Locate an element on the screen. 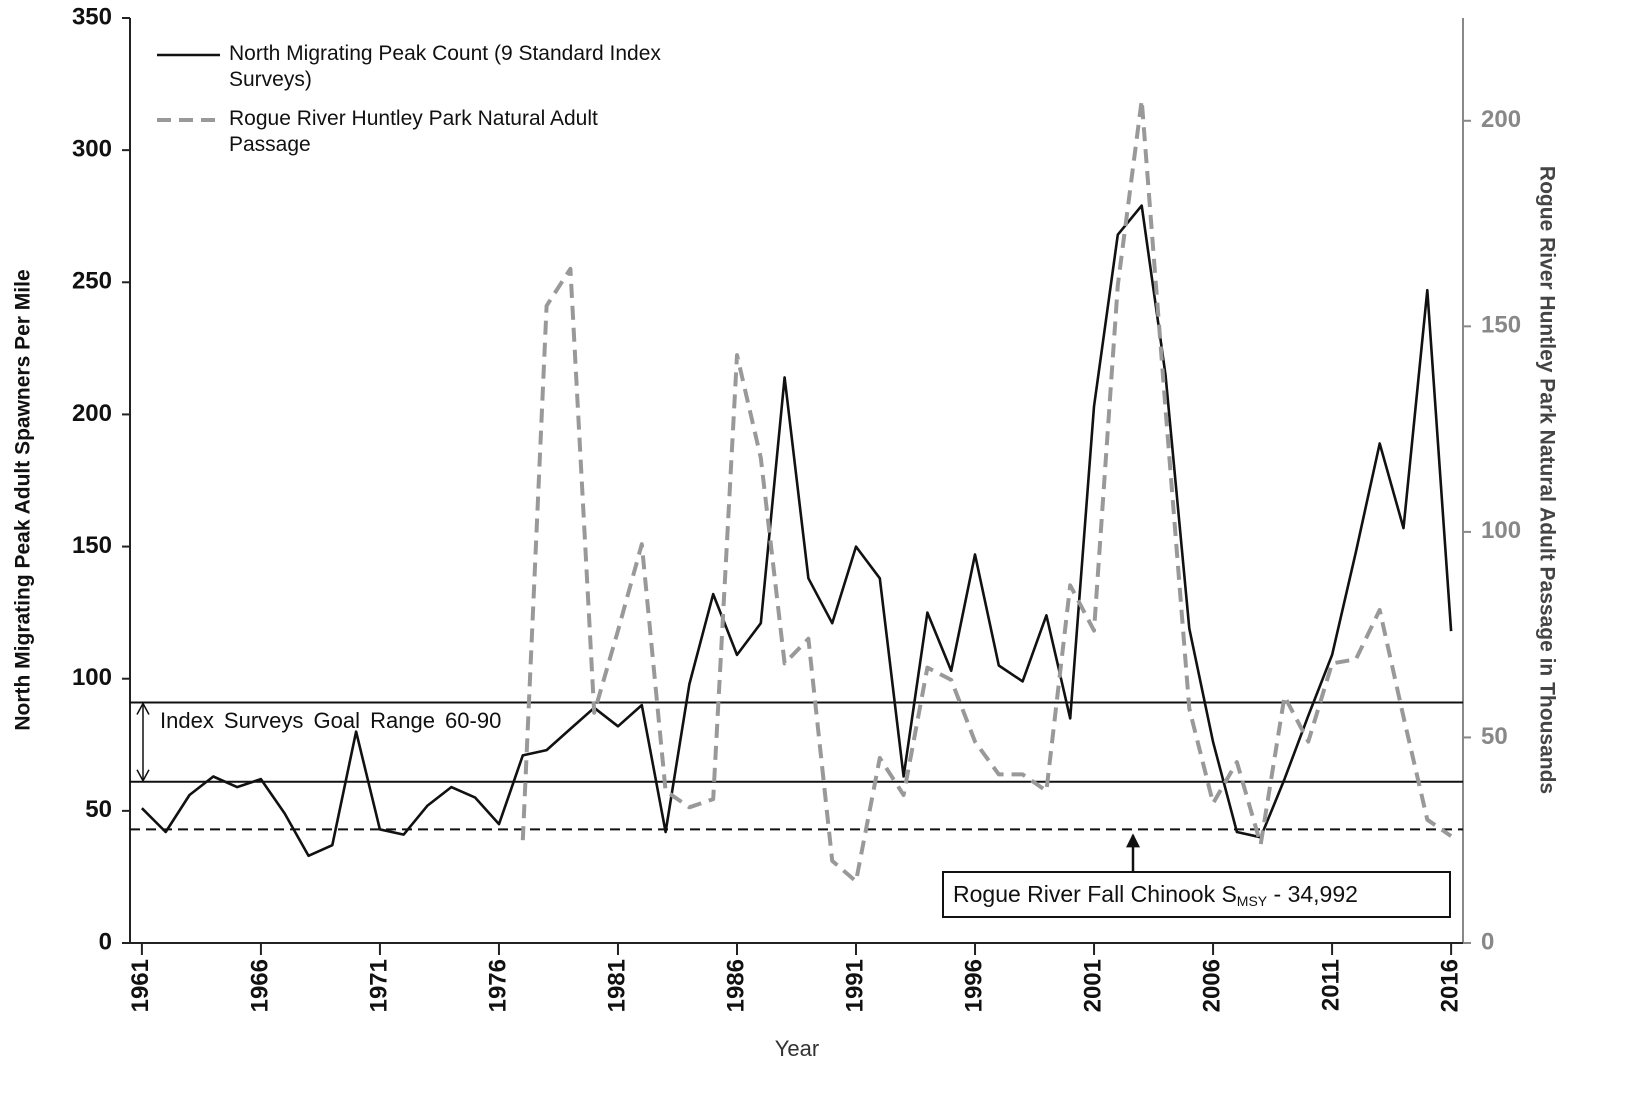  y2-tick-label: 200 is located at coordinates (1501, 119).